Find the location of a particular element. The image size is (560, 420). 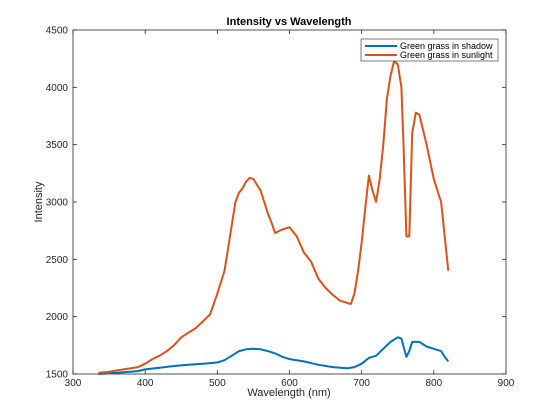

y-tick-label: 3000 is located at coordinates (57, 203).